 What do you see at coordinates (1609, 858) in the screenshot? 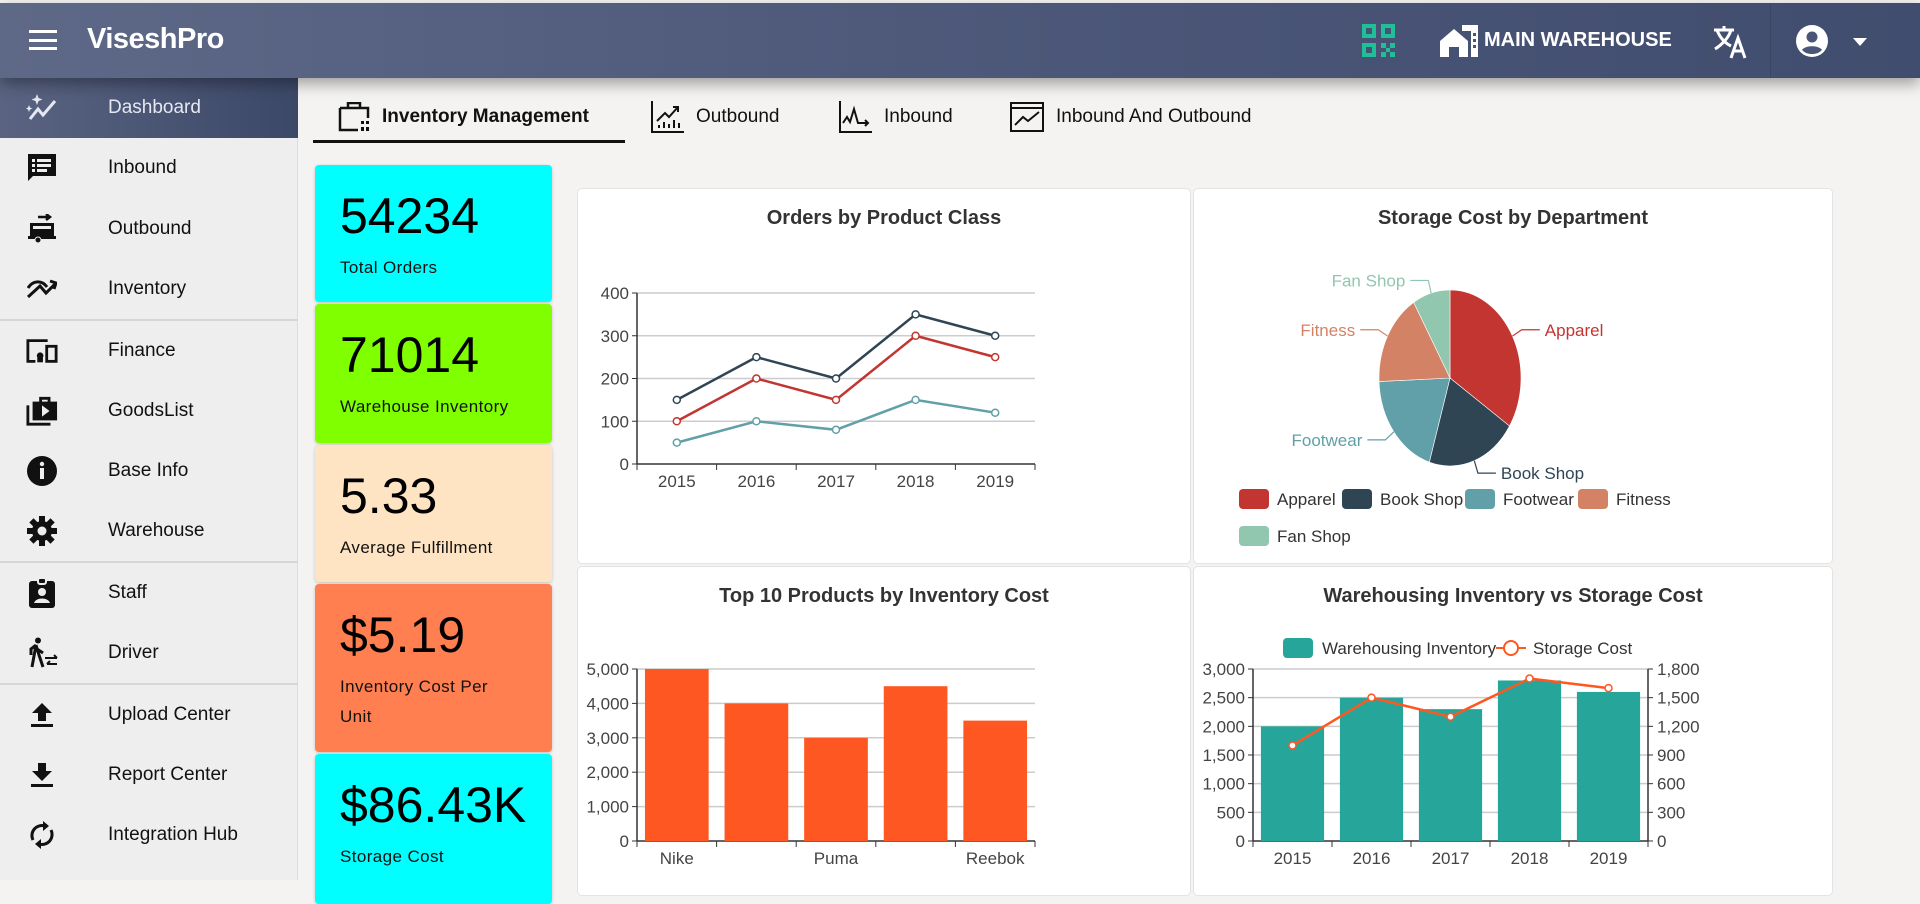
I see `x-tick-label: 2019` at bounding box center [1609, 858].